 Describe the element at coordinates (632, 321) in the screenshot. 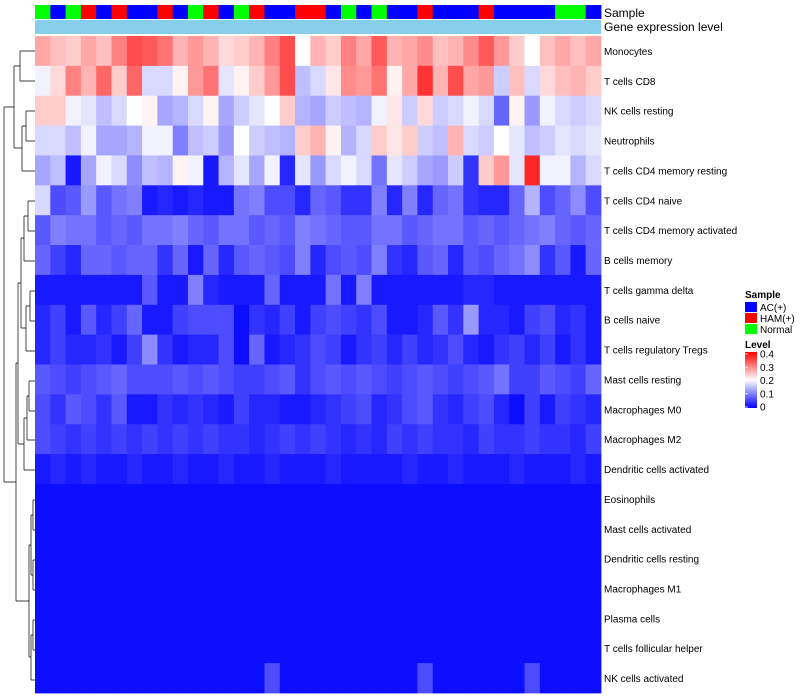

I see `row-label: B cells naive` at that location.